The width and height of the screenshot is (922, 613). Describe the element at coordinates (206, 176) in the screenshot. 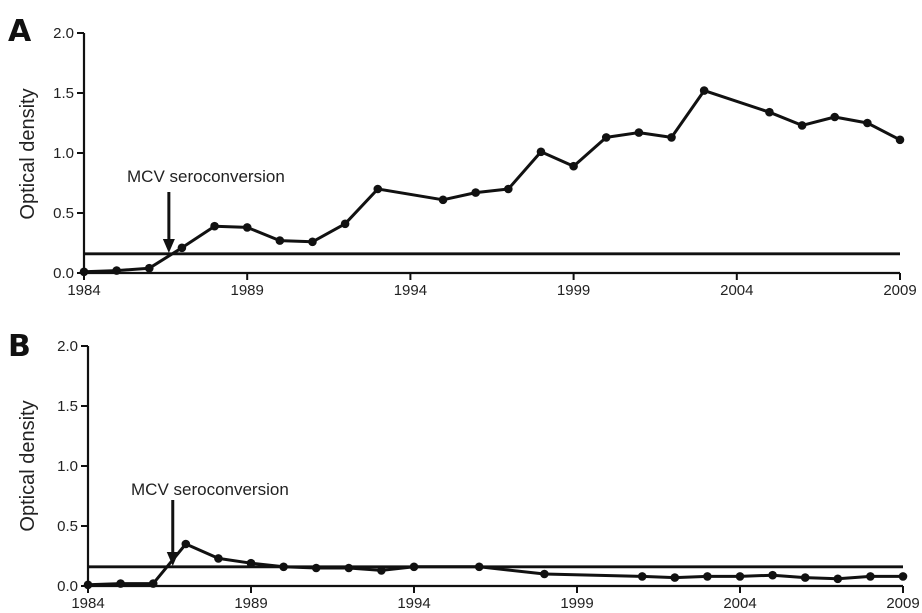

I see `seroconversion-label-a: MCV seroconversion` at that location.